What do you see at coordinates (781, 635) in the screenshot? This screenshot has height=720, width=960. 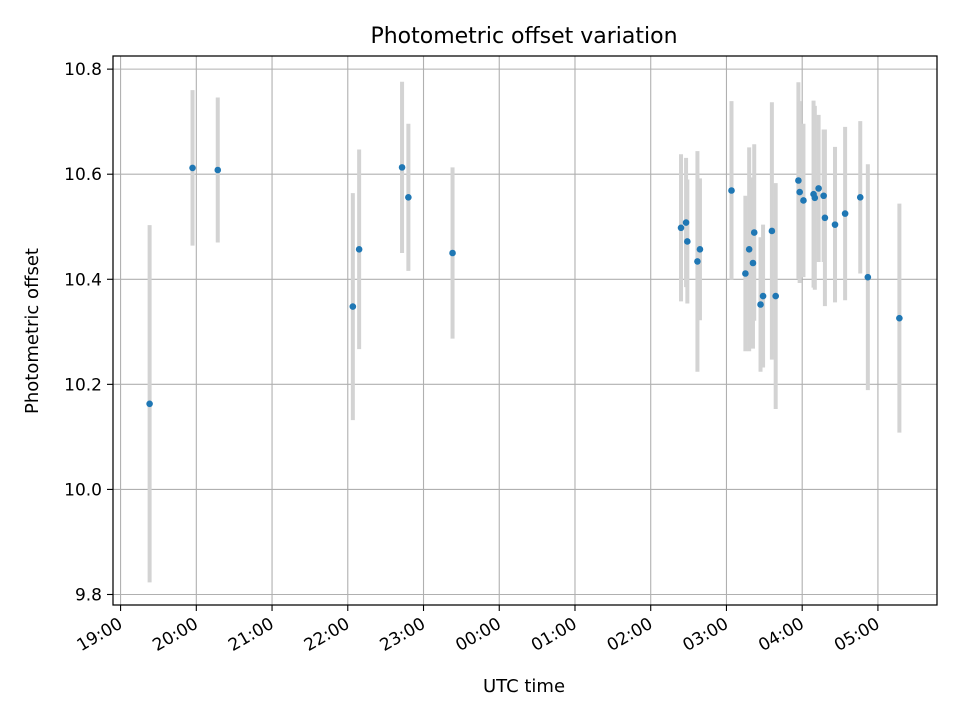 I see `x-tick-label: 04:00` at bounding box center [781, 635].